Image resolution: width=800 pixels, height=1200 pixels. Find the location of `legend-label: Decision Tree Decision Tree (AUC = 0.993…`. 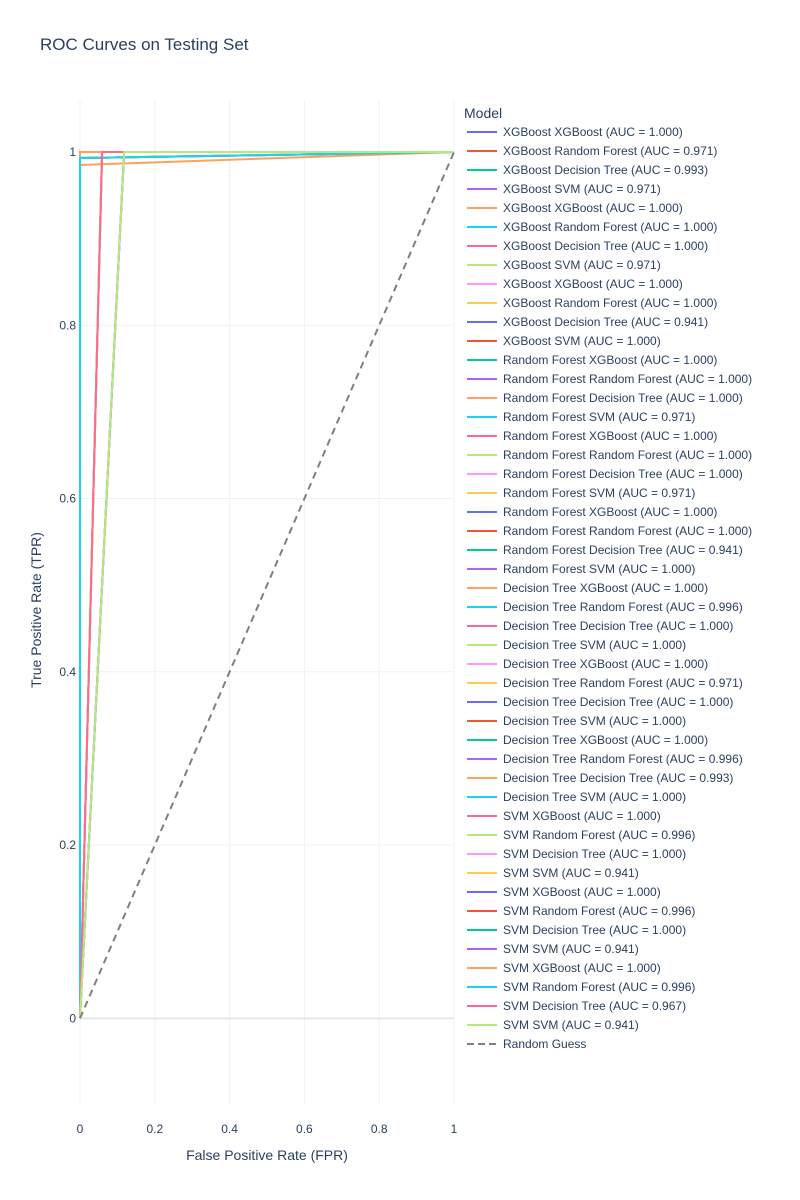

legend-label: Decision Tree Decision Tree (AUC = 0.993… is located at coordinates (618, 778).